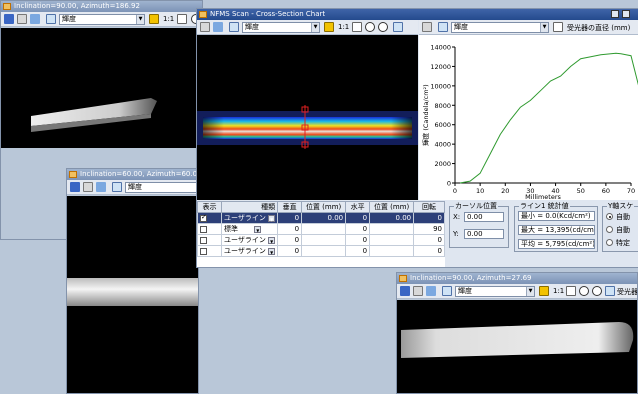 This screenshot has height=394, width=638. I want to click on detector-diameter-label: 受光器の直, so click(627, 292).